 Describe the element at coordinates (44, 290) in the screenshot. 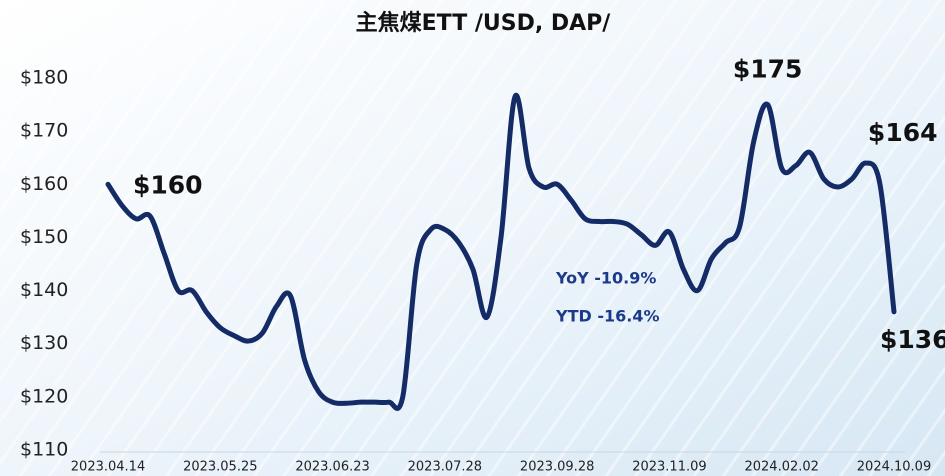

I see `y-tick-label: $140` at that location.